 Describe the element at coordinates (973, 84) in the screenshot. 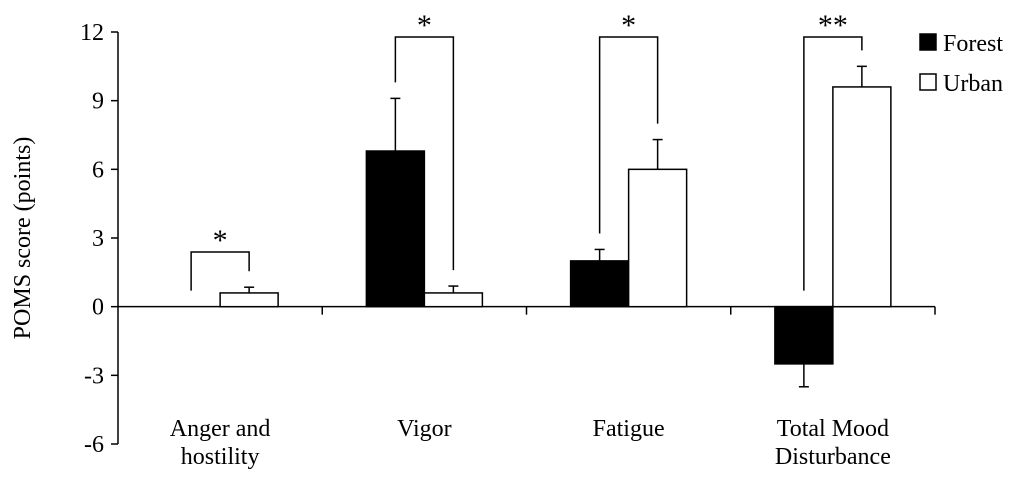

I see `legend-label: Urban` at that location.